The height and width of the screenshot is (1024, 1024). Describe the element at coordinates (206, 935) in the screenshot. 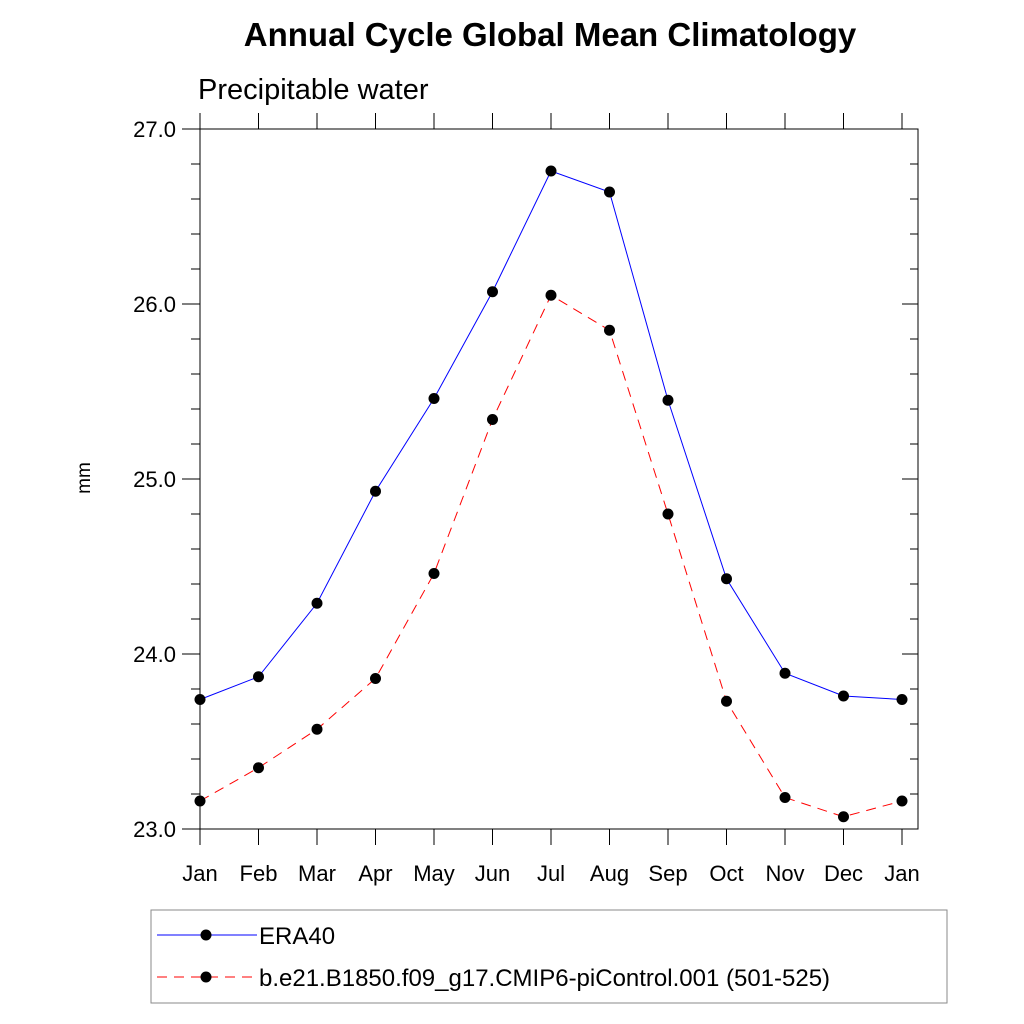

I see `legend-marker-era40` at that location.